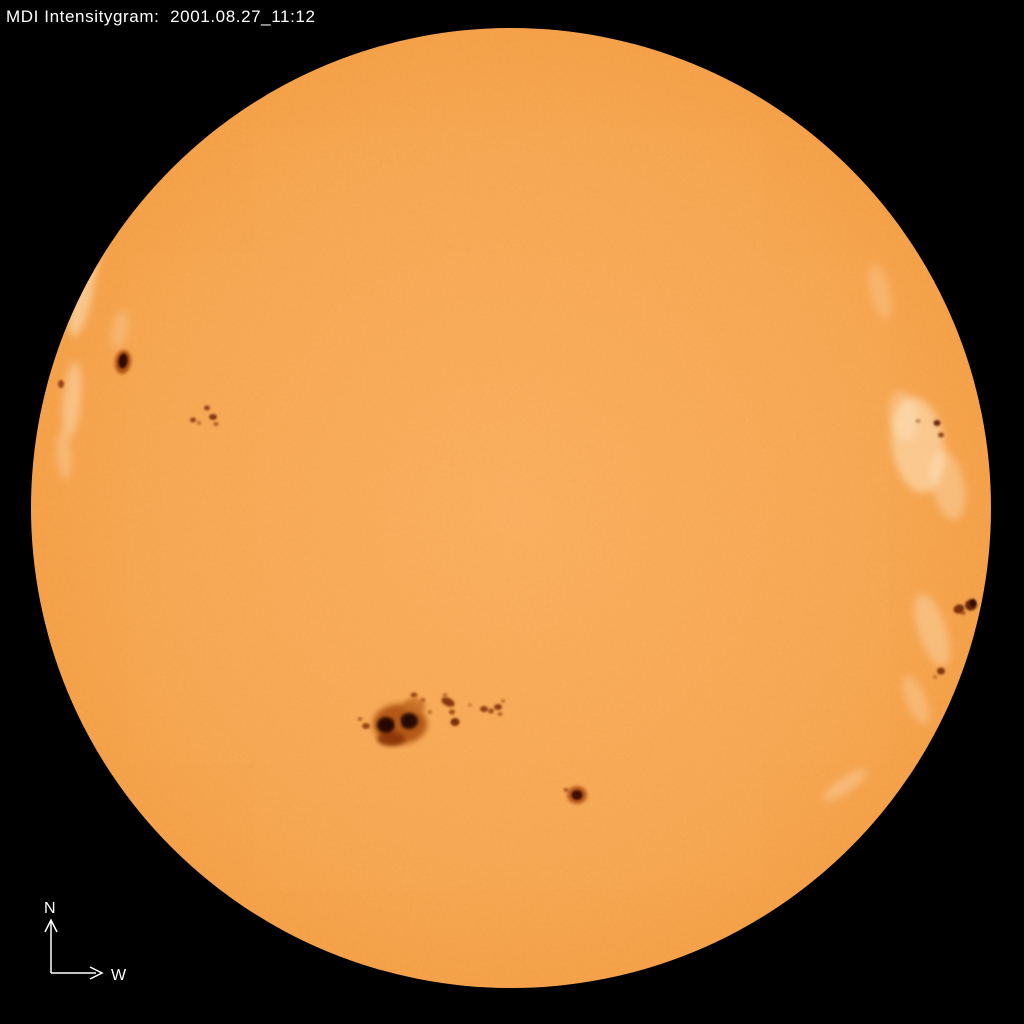 The width and height of the screenshot is (1024, 1024). Describe the element at coordinates (96, 973) in the screenshot. I see `west-arrowhead-icon` at that location.